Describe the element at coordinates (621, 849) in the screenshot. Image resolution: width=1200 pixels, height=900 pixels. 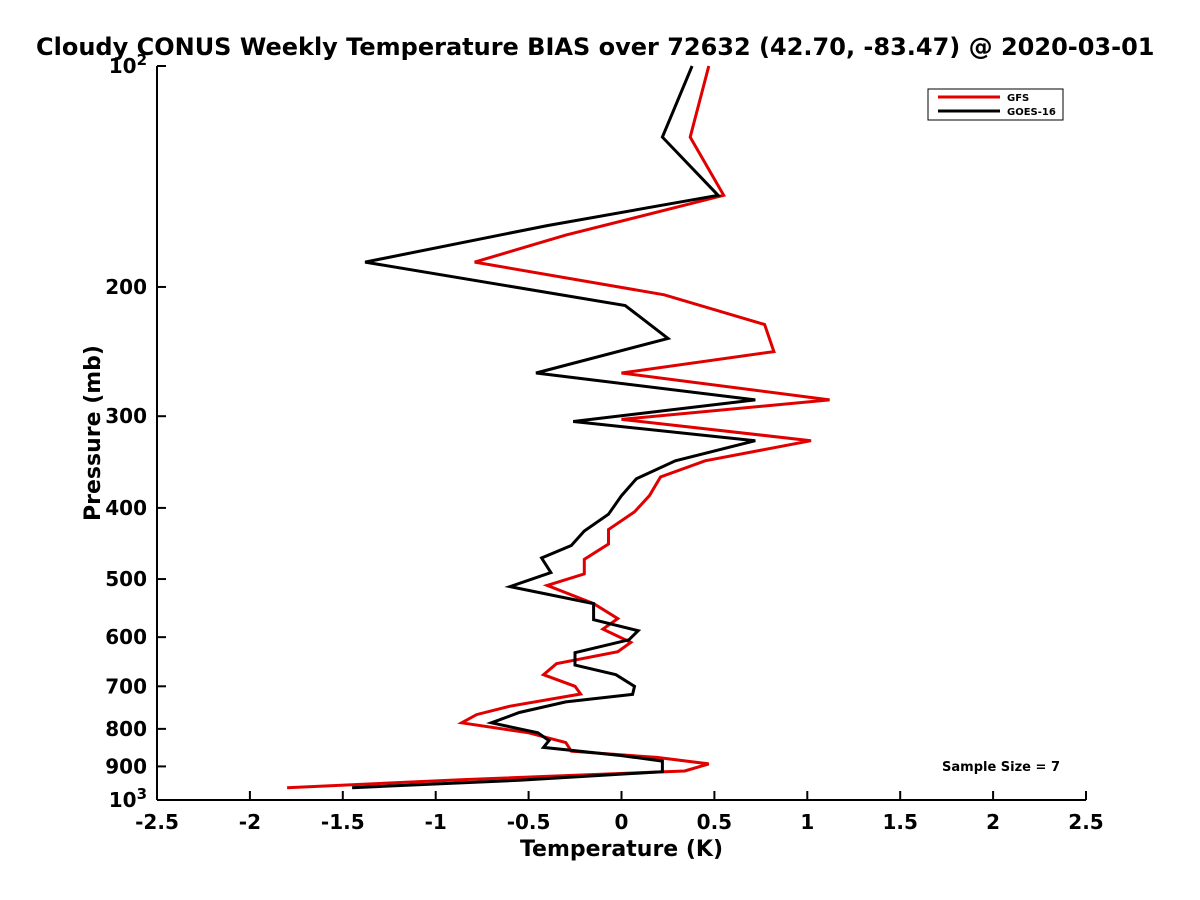
I see `x-axis-label: Temperature (K)` at that location.